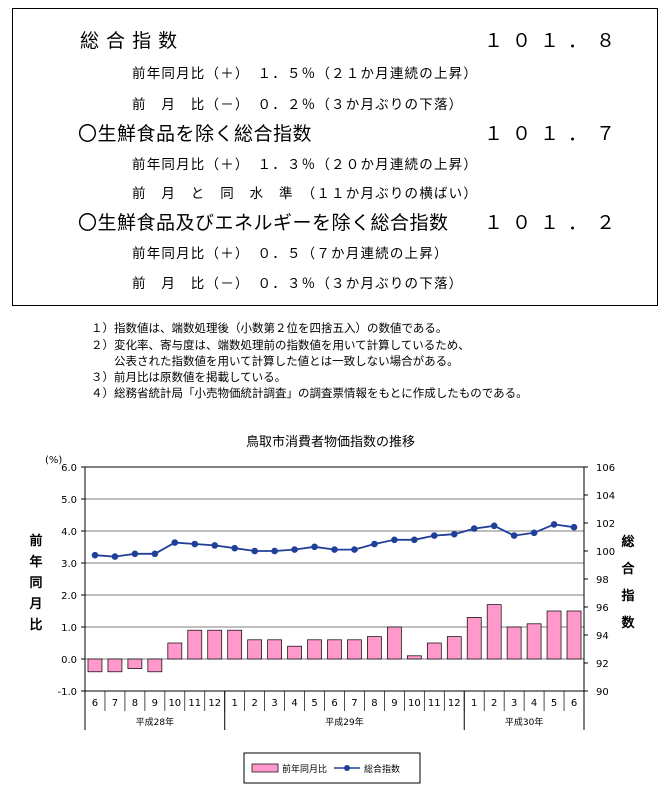 The image size is (661, 796). What do you see at coordinates (602, 664) in the screenshot?
I see `right-tick-label: 92` at bounding box center [602, 664].